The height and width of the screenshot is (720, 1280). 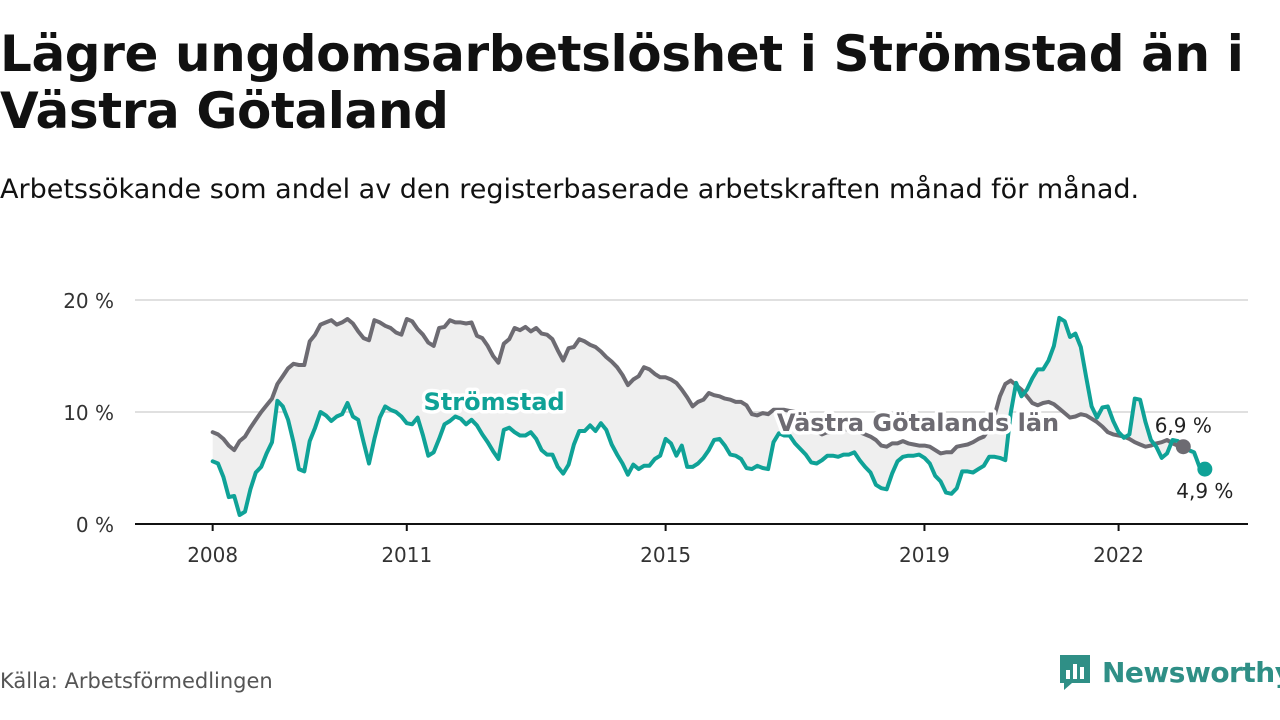 What do you see at coordinates (924, 555) in the screenshot?
I see `x-tick-label: 2019` at bounding box center [924, 555].